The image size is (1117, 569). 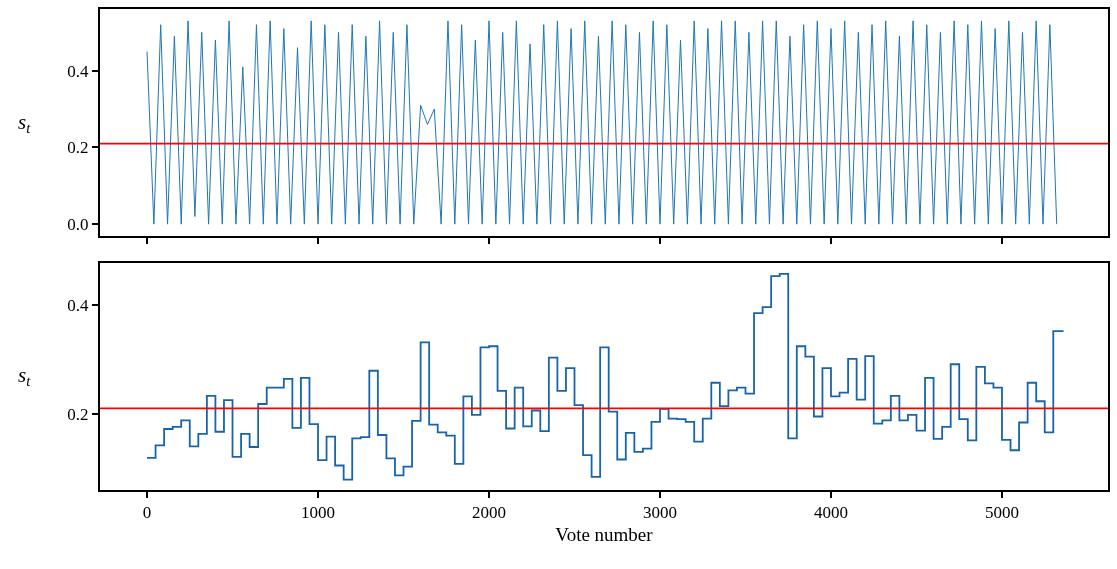 I want to click on y-tick-label: 0.0, so click(x=78, y=225).